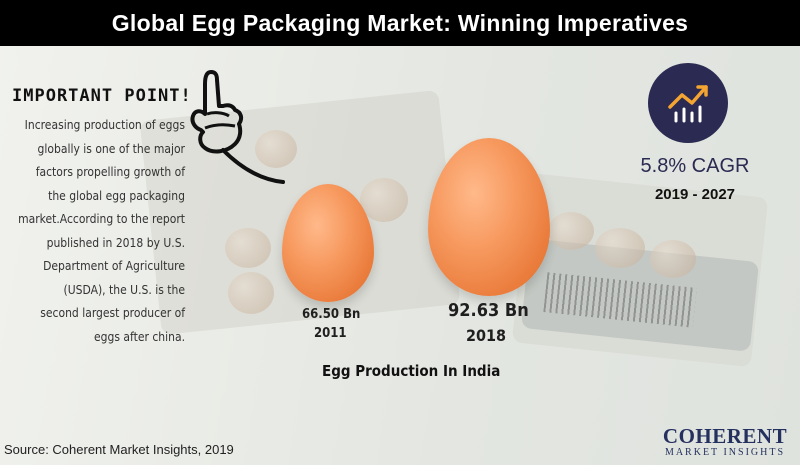 Image resolution: width=800 pixels, height=465 pixels. Describe the element at coordinates (488, 310) in the screenshot. I see `egg-value-2018: 92.63 Bn` at that location.